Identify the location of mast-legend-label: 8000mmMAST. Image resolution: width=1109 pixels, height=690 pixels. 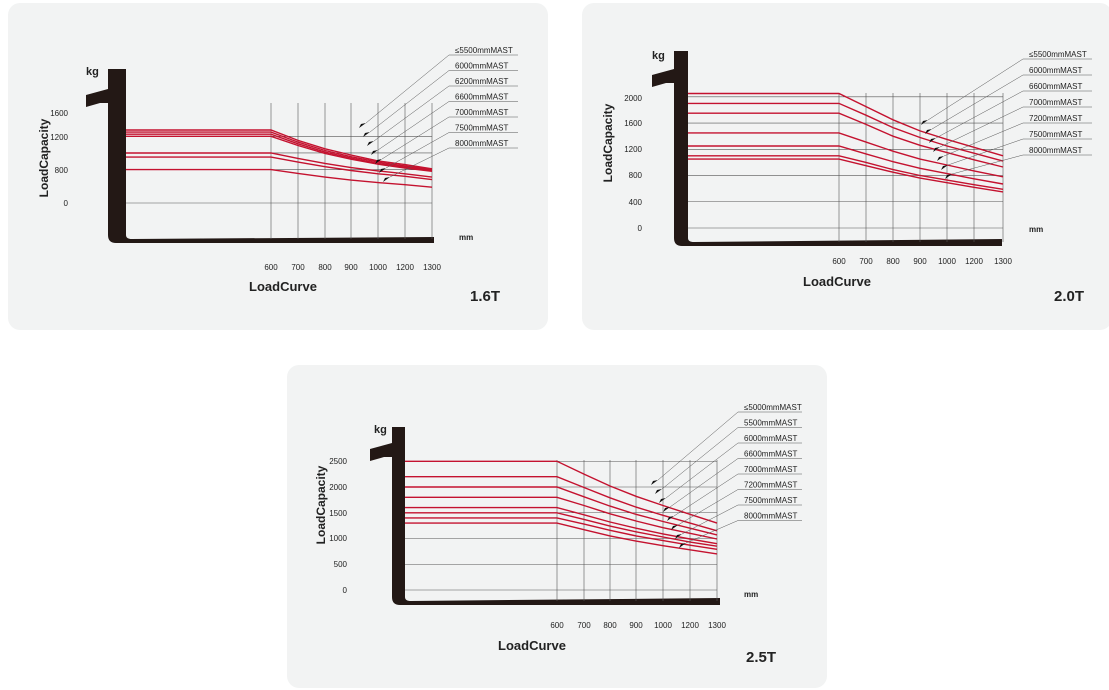
(770, 516).